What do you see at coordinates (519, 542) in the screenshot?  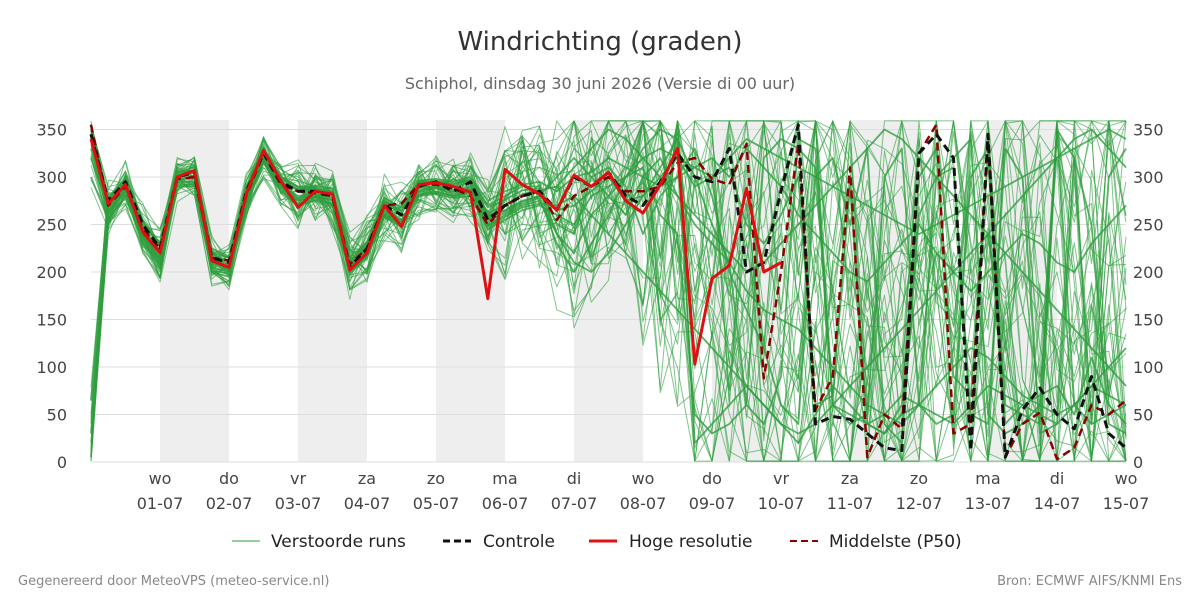 I see `legend-label-control: Controle` at bounding box center [519, 542].